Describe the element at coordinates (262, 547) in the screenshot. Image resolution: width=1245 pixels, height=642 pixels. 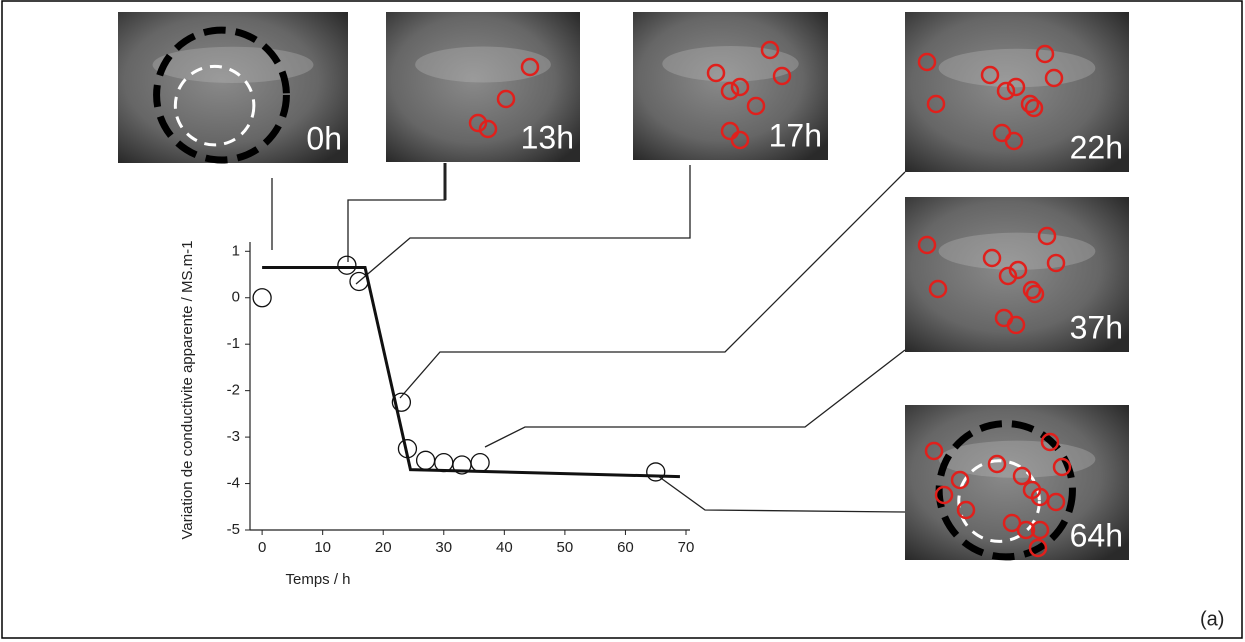
I see `x-tick-label: 0` at that location.